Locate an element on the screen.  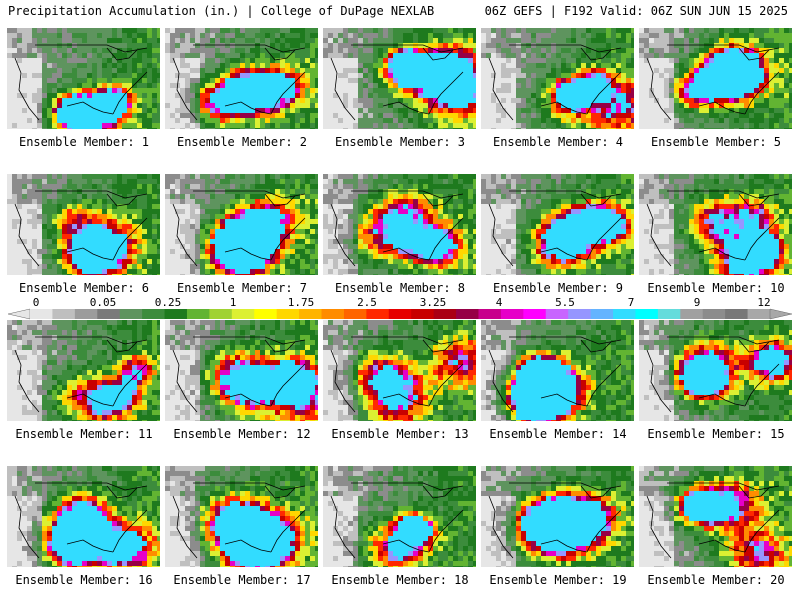
ensemble-member-label: Ensemble Member: 15 is located at coordinates (716, 434).